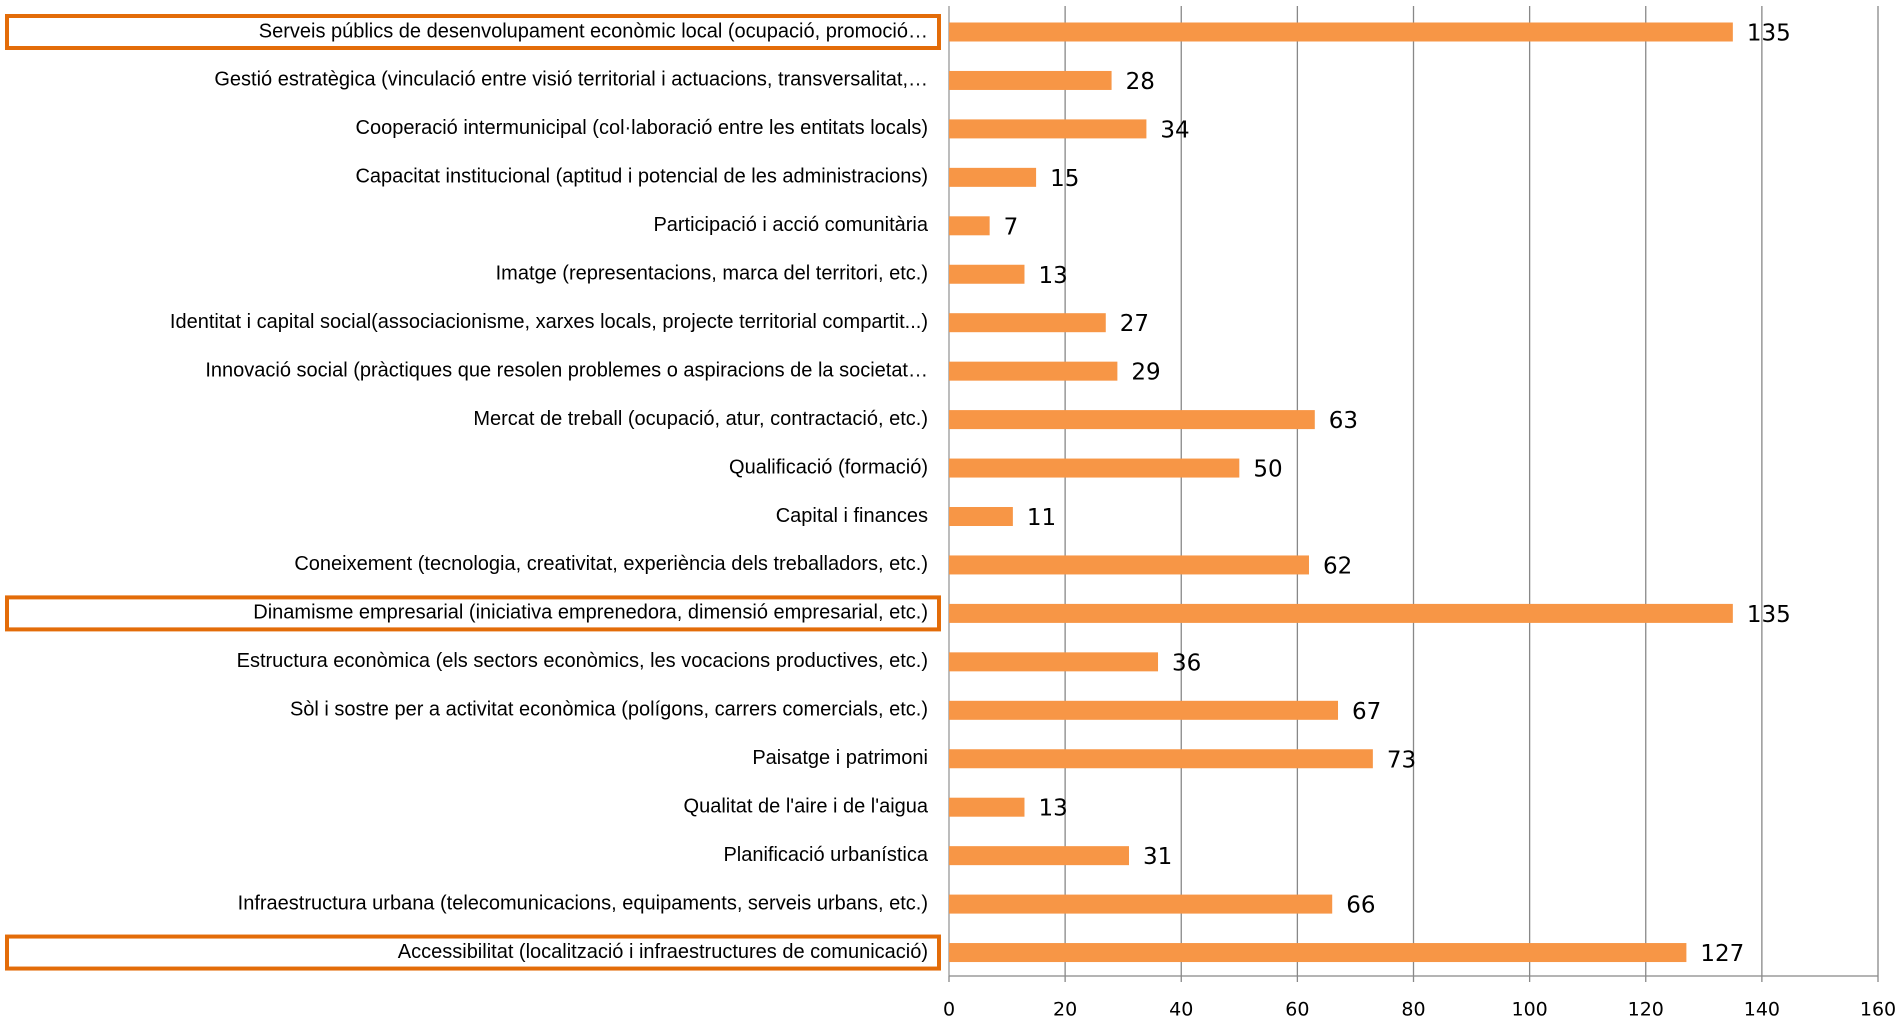 This screenshot has height=1034, width=1901. Describe the element at coordinates (1174, 130) in the screenshot. I see `value-label: 34` at that location.